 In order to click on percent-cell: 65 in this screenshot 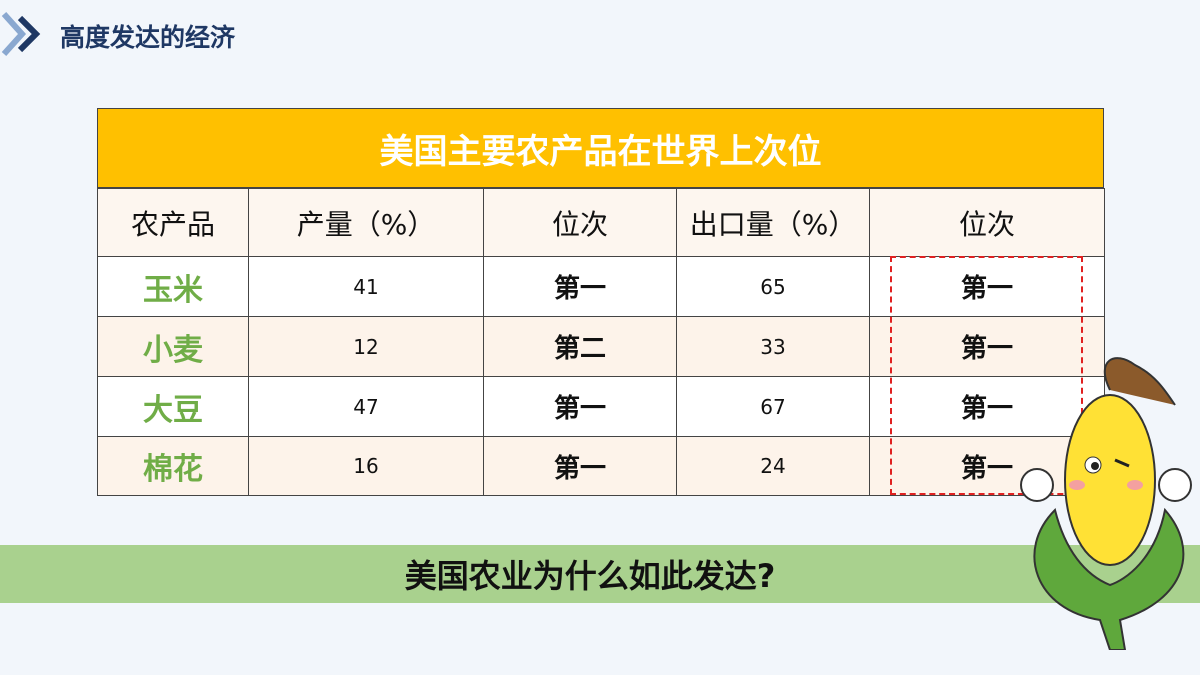, I will do `click(773, 286)`.